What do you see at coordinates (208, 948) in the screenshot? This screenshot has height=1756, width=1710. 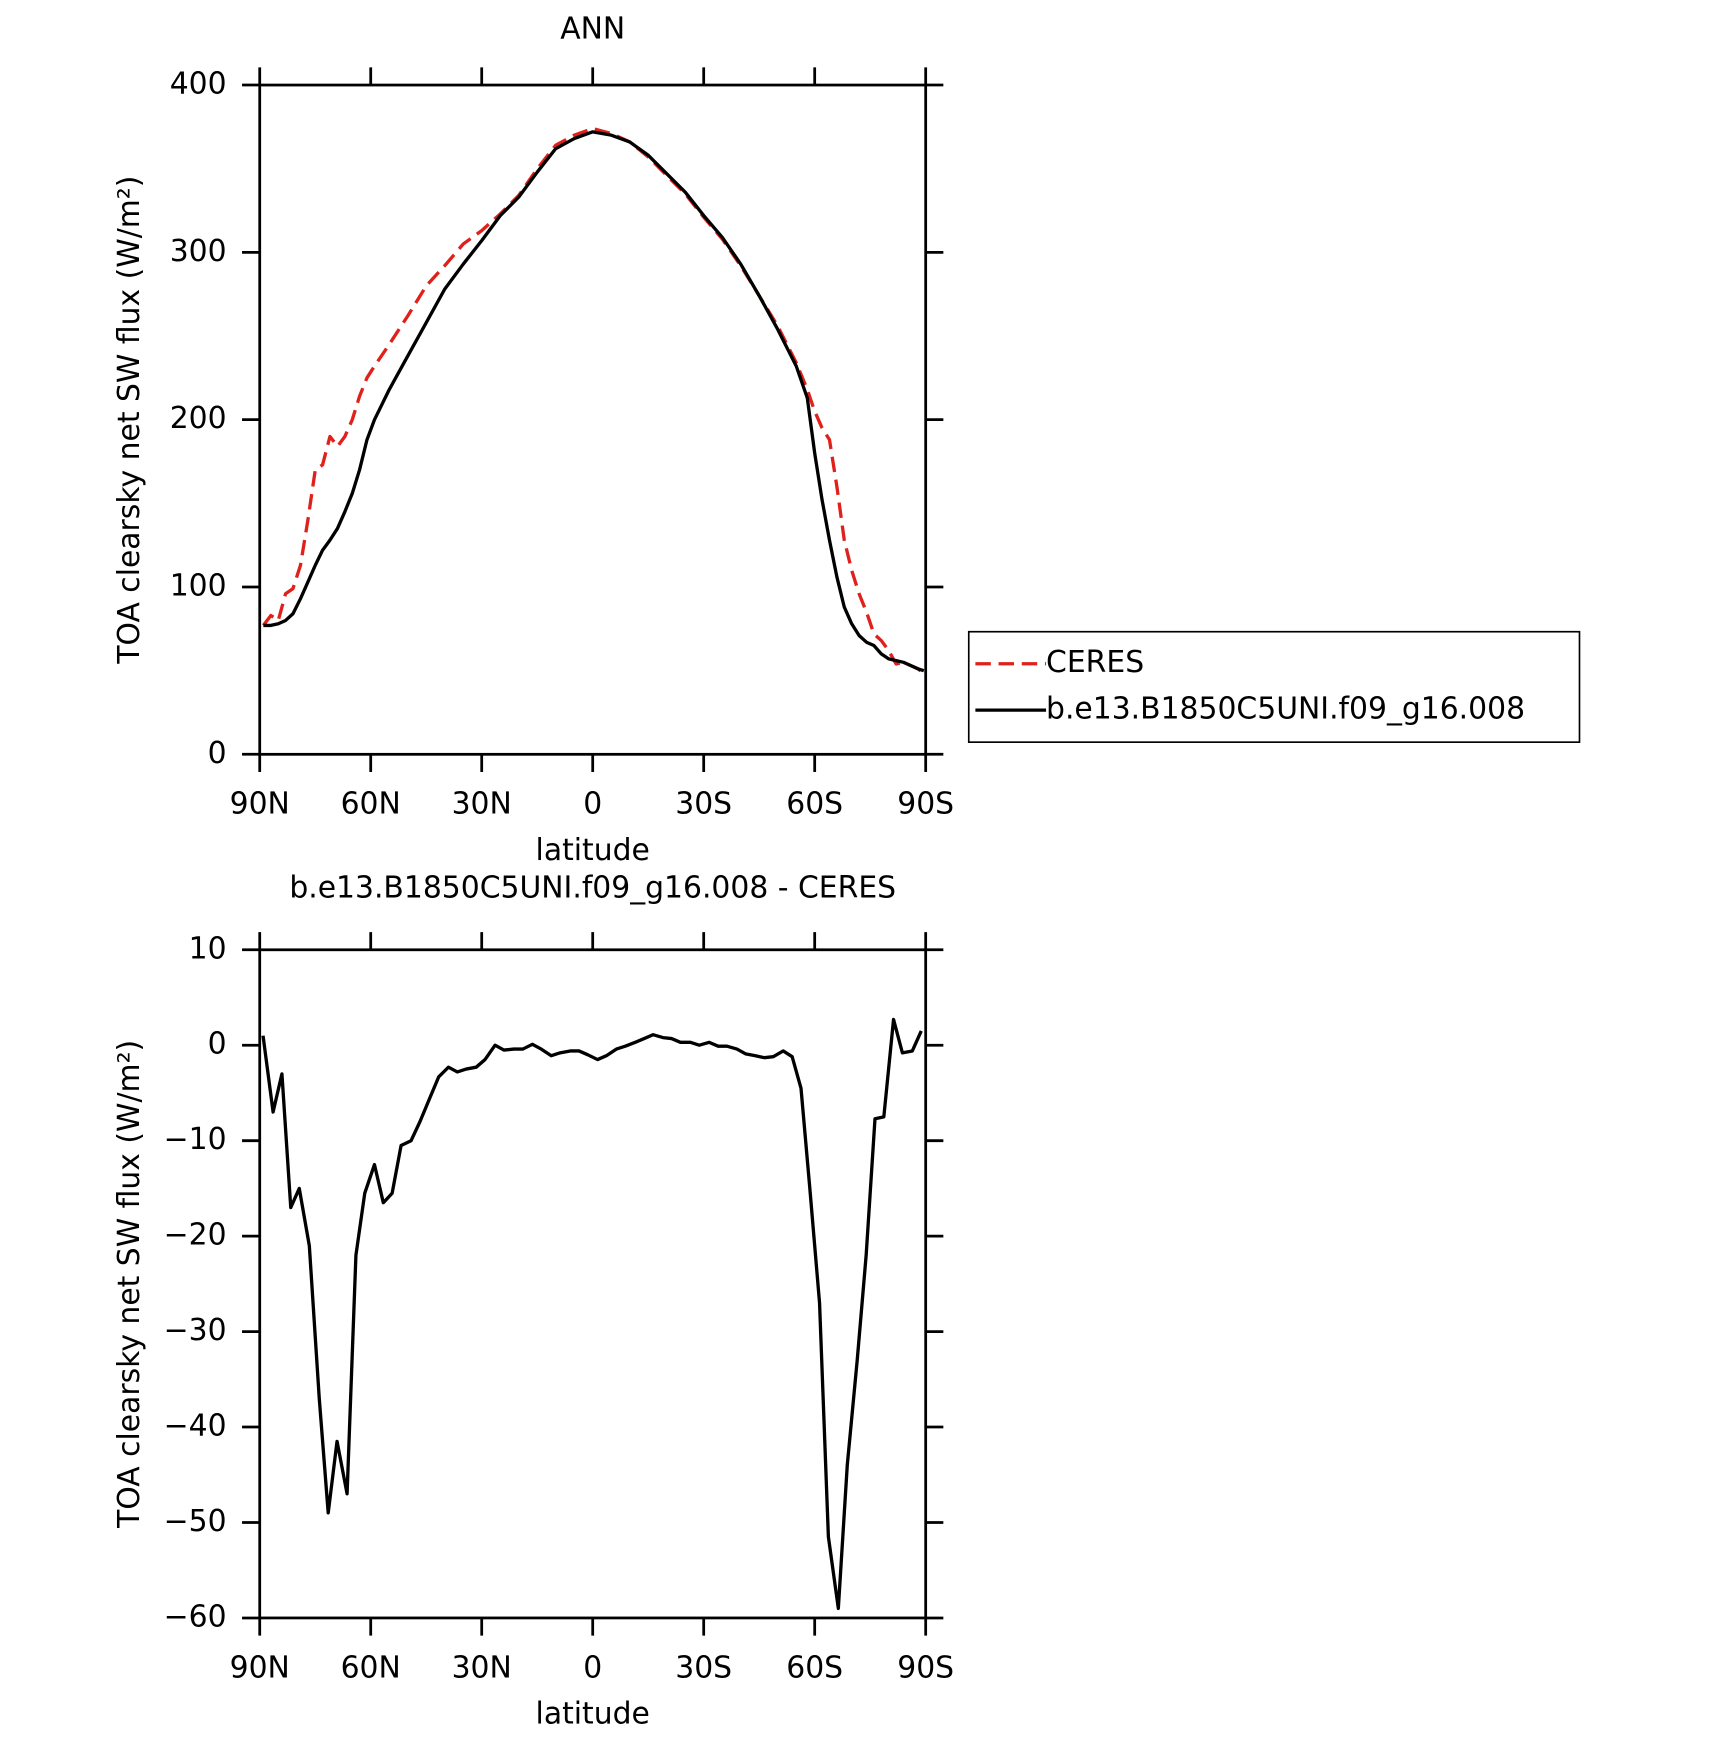 I see `y-tick-label: 10` at bounding box center [208, 948].